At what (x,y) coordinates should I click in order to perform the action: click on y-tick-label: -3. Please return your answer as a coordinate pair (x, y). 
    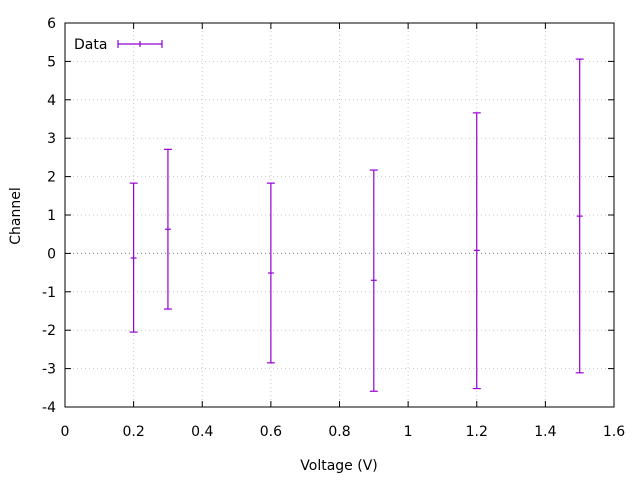
    Looking at the image, I should click on (49, 370).